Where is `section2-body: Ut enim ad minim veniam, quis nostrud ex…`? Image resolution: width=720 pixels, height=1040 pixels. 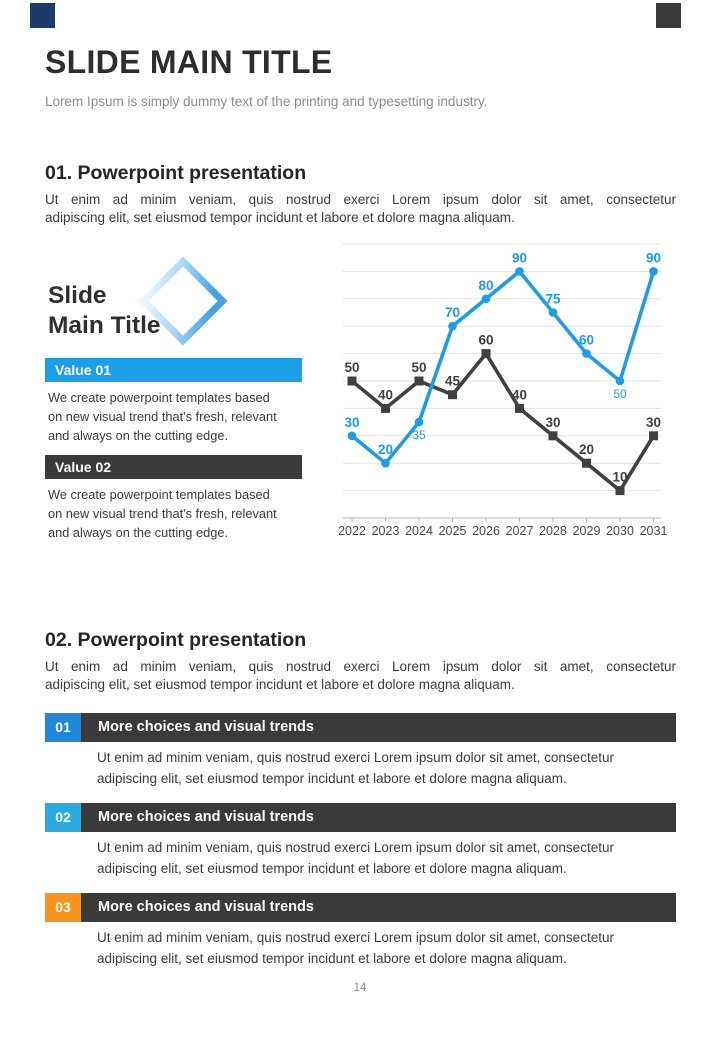
section2-body: Ut enim ad minim veniam, quis nostrud ex… is located at coordinates (360, 675).